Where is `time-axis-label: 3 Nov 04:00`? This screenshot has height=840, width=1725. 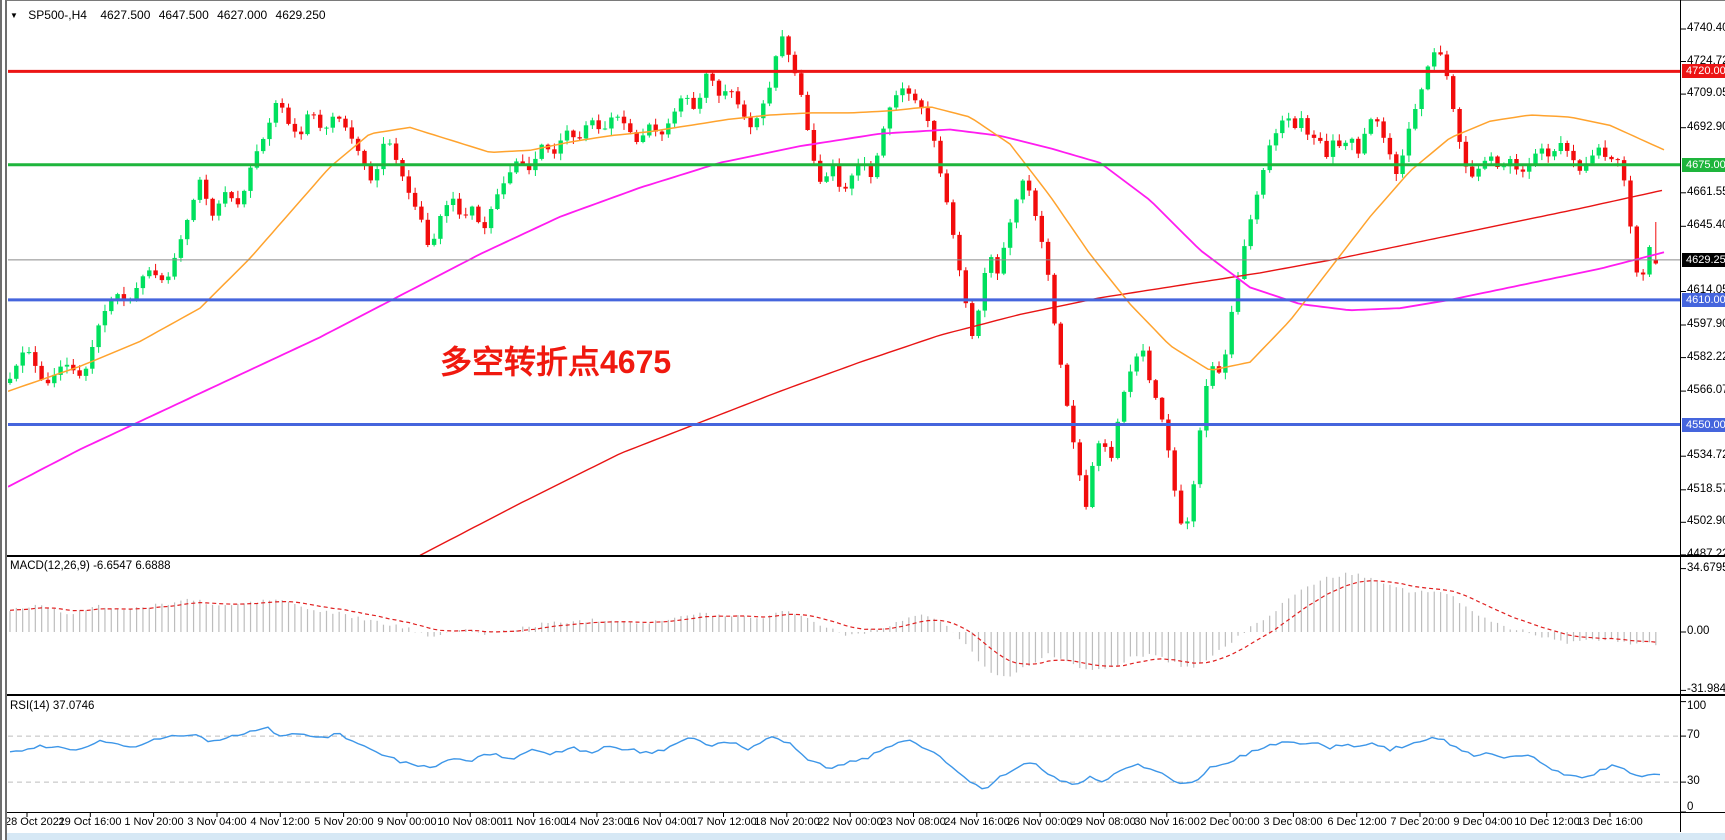 time-axis-label: 3 Nov 04:00 is located at coordinates (217, 822).